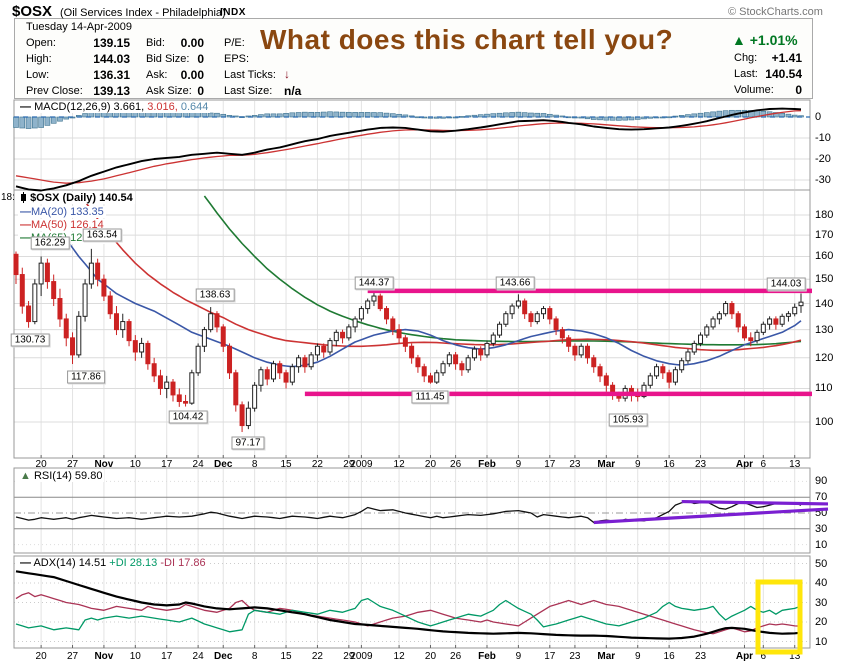  What do you see at coordinates (287, 74) in the screenshot?
I see `down-tick-arrow-icon: ↓` at bounding box center [287, 74].